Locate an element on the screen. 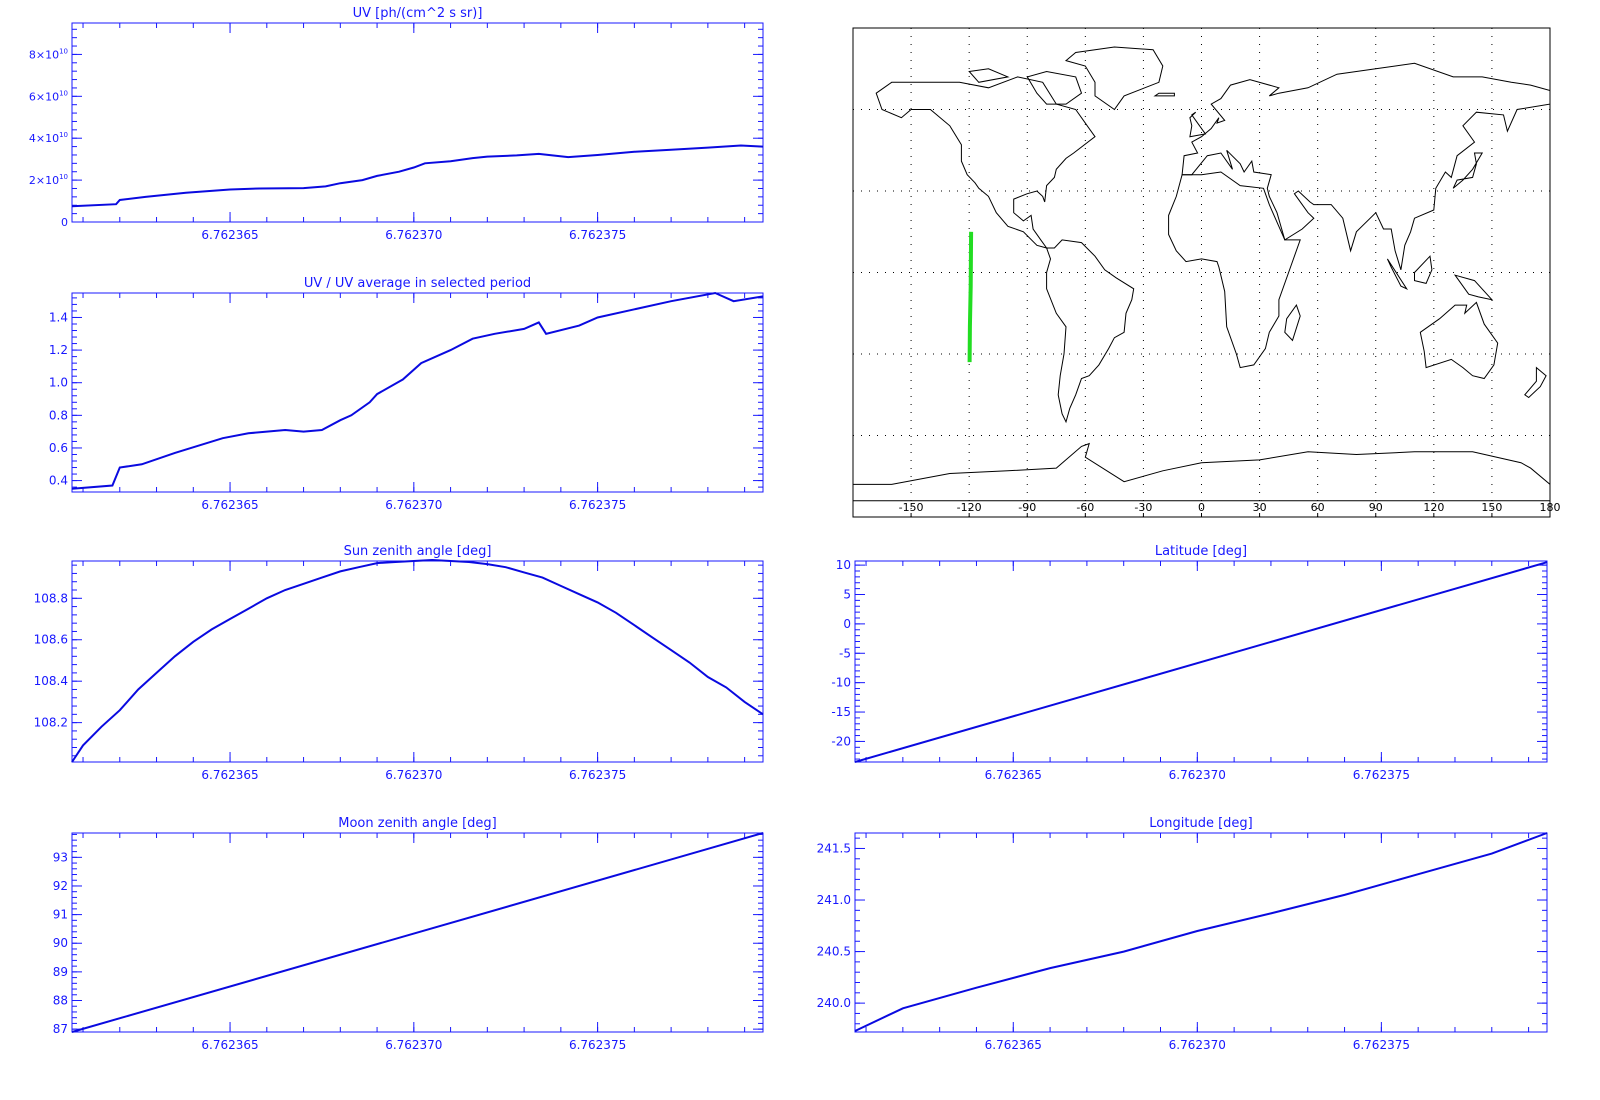  y-tick-label: 0.4 is located at coordinates (58, 481).